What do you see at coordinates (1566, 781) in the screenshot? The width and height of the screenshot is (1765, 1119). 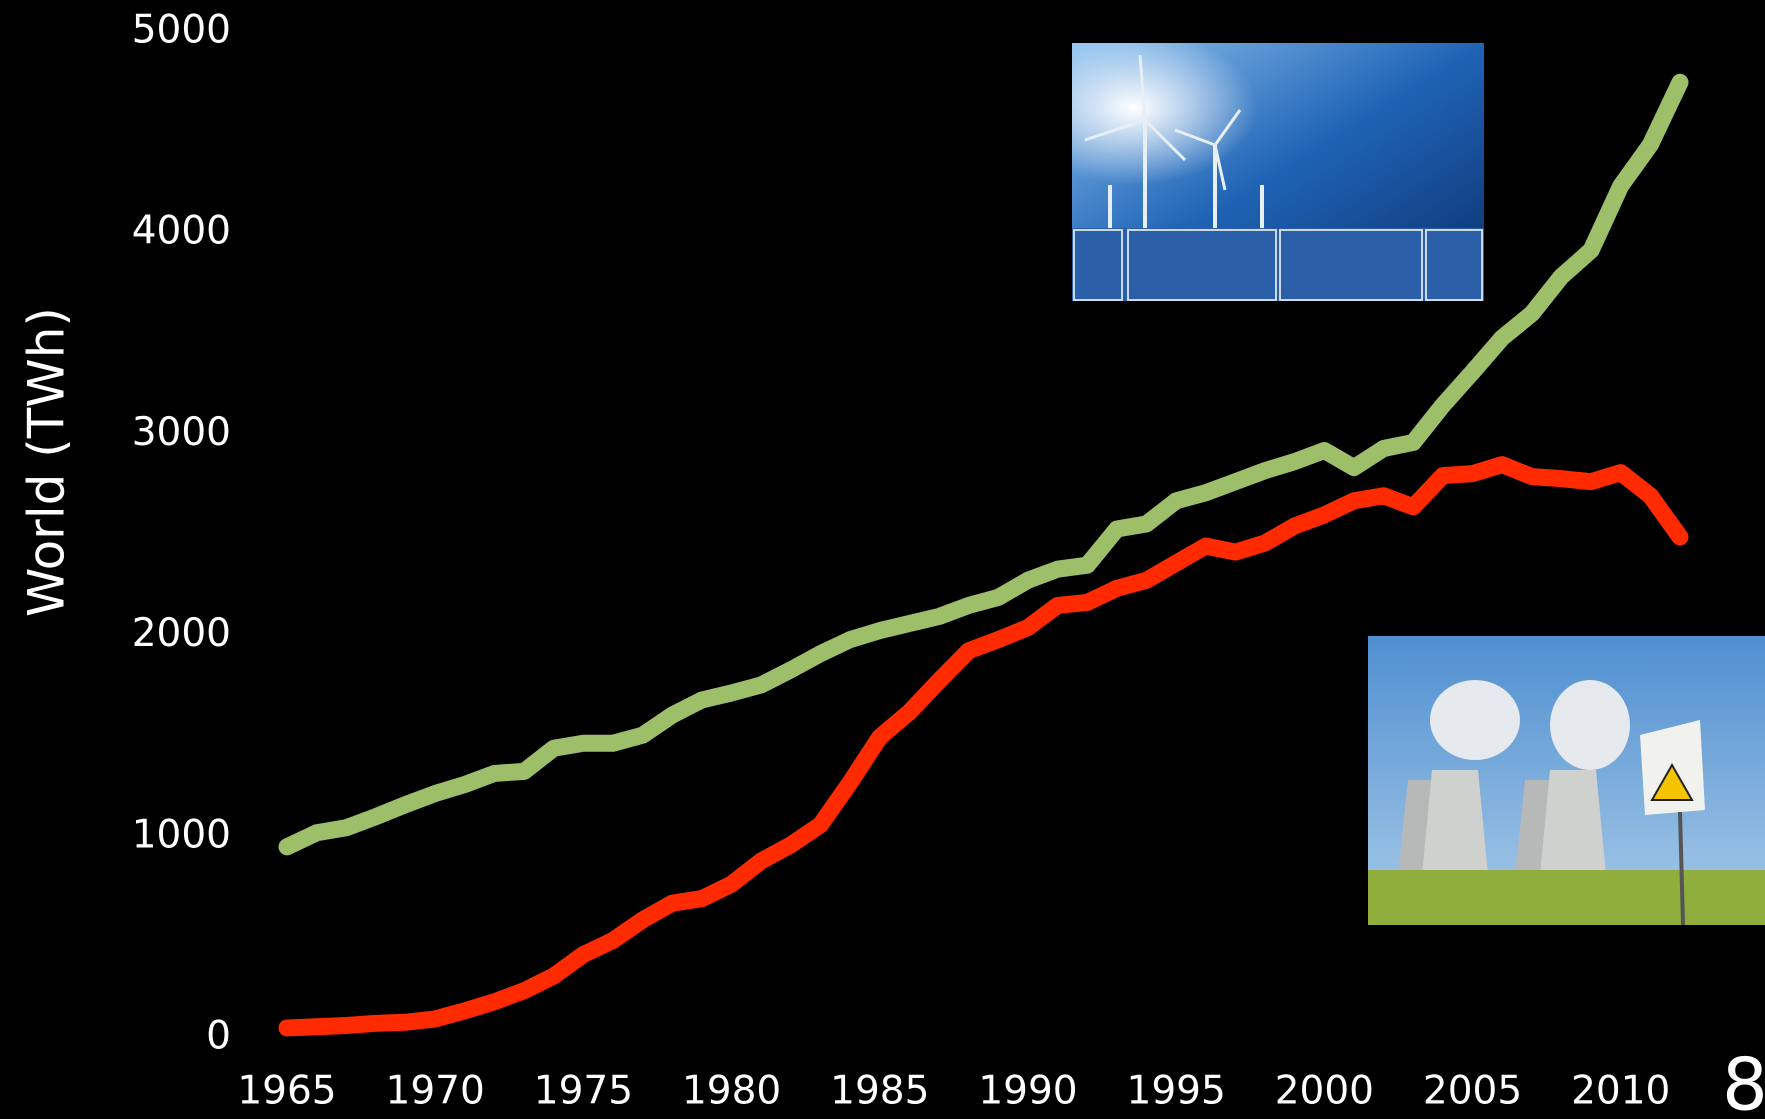 I see `nuclear-image` at bounding box center [1566, 781].